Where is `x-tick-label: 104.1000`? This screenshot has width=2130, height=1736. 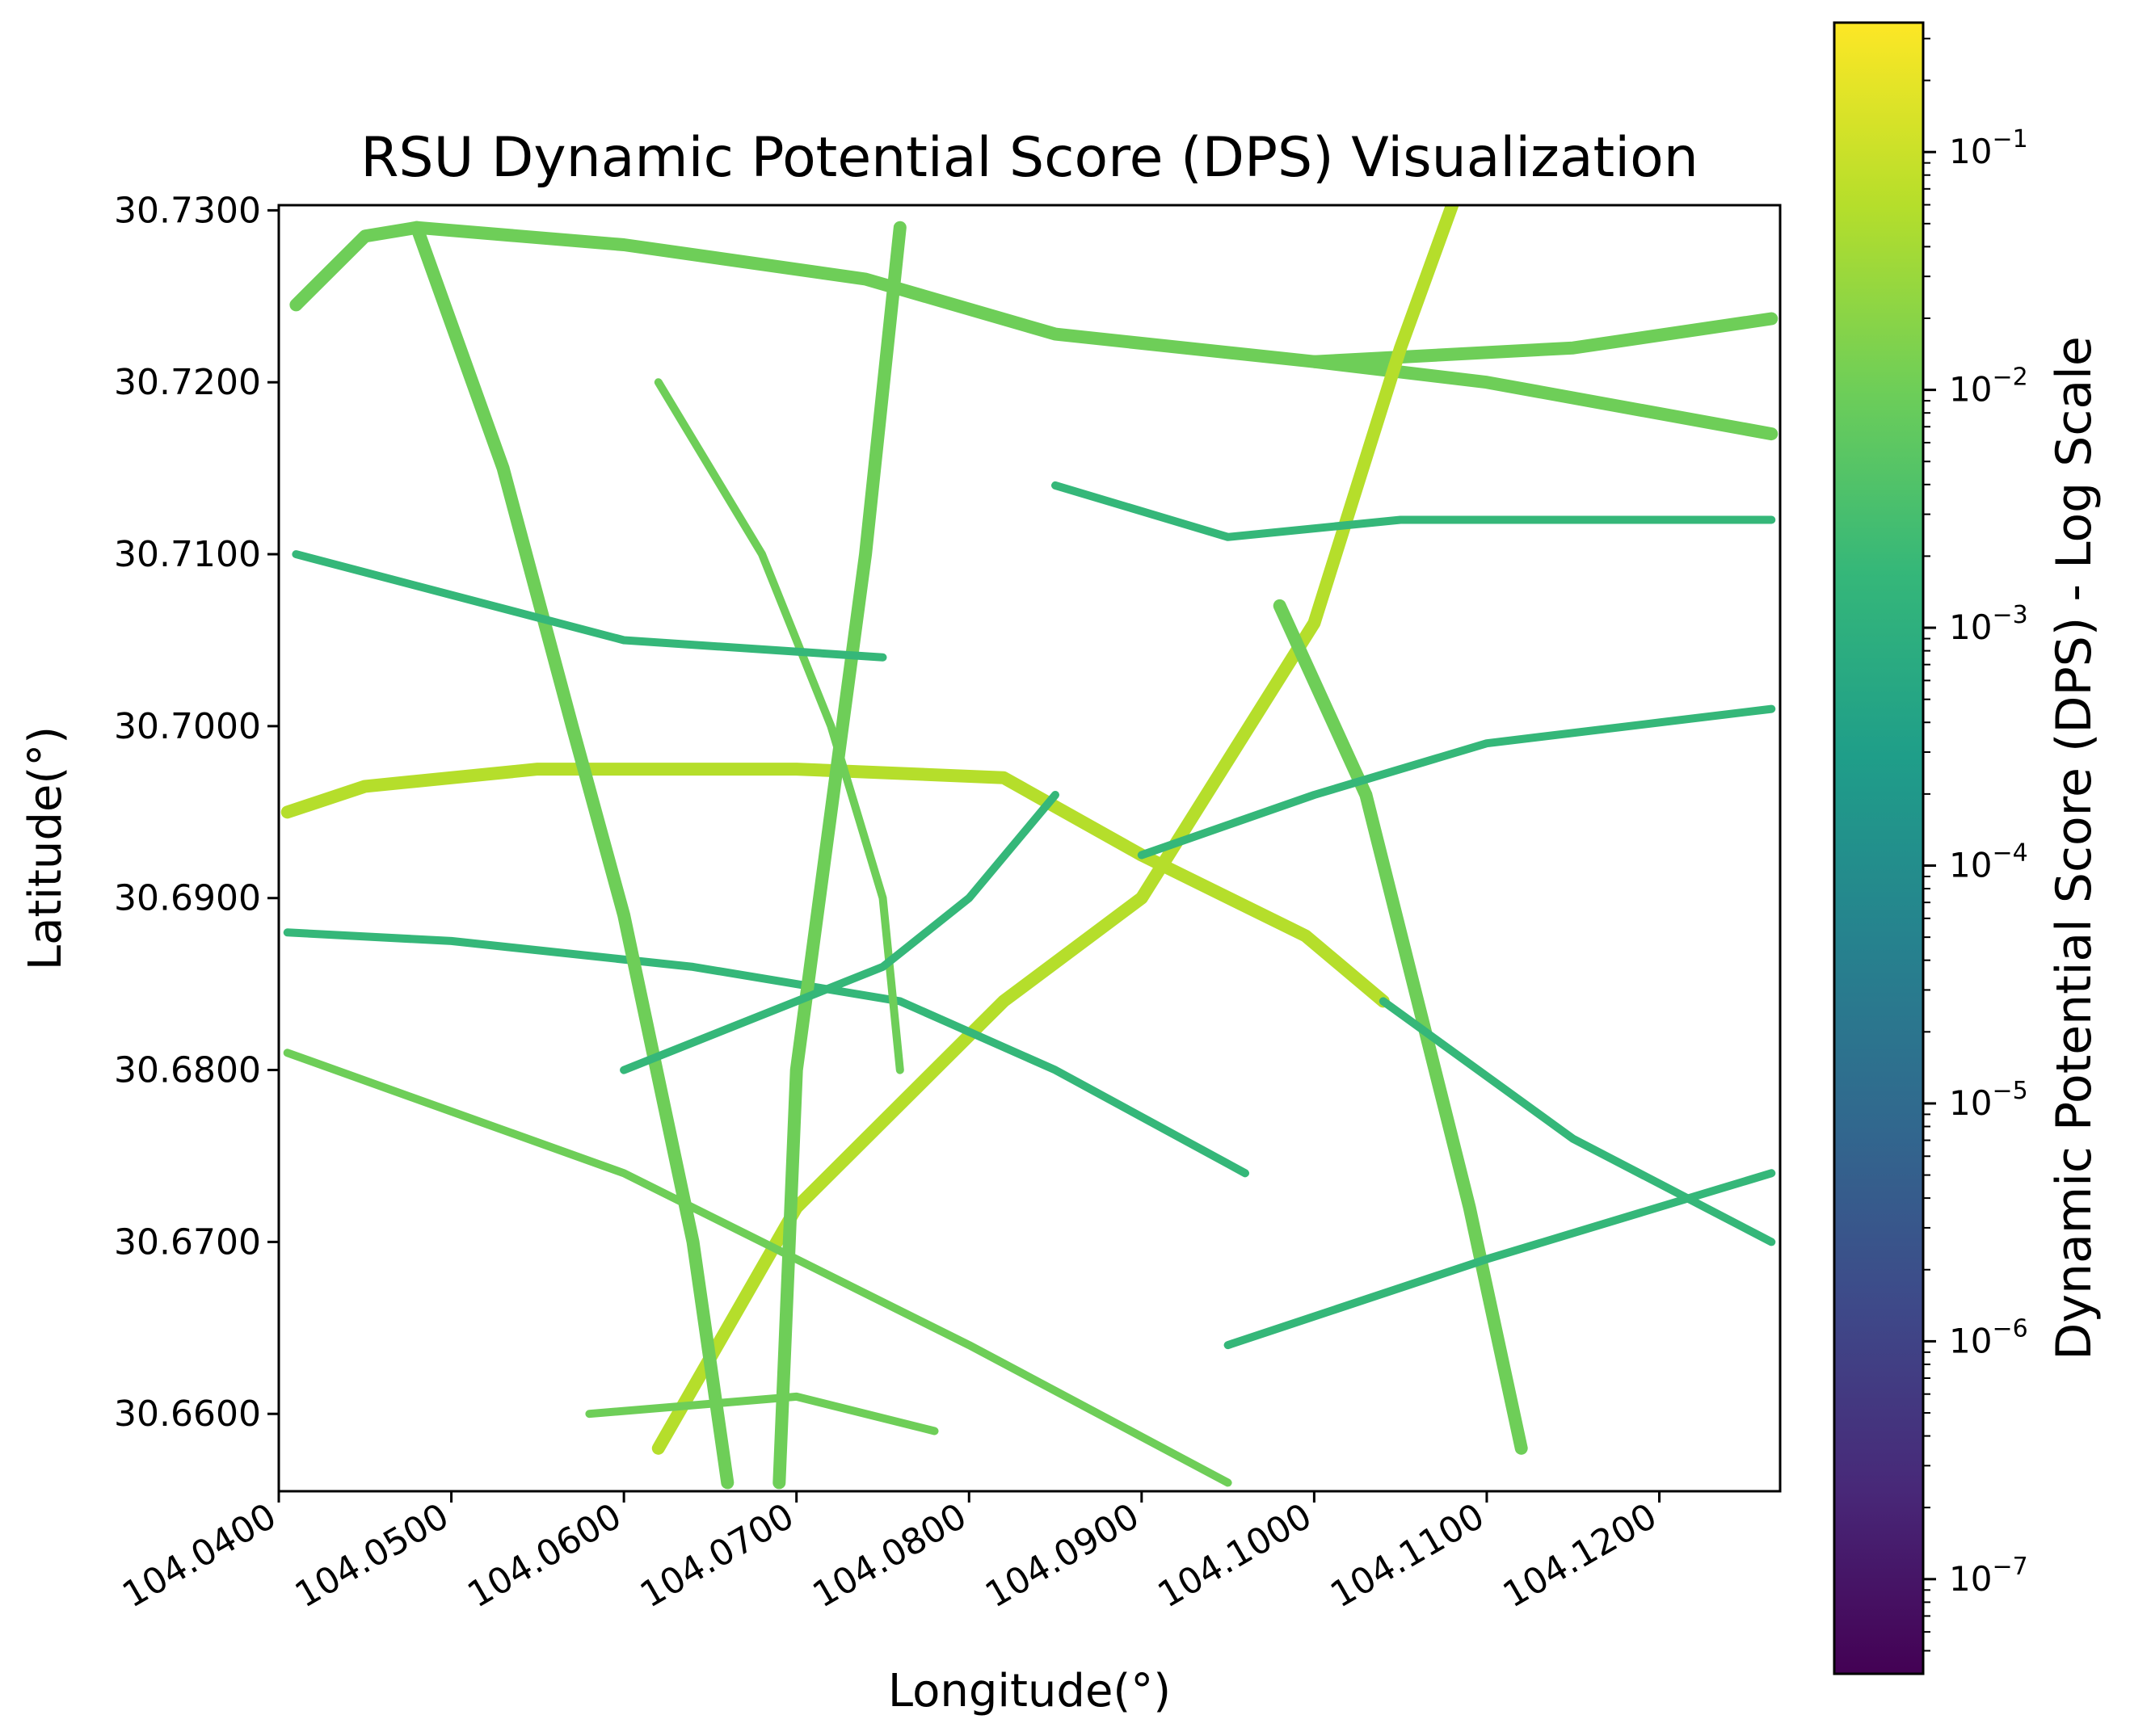 x-tick-label: 104.1000 is located at coordinates (1235, 1555).